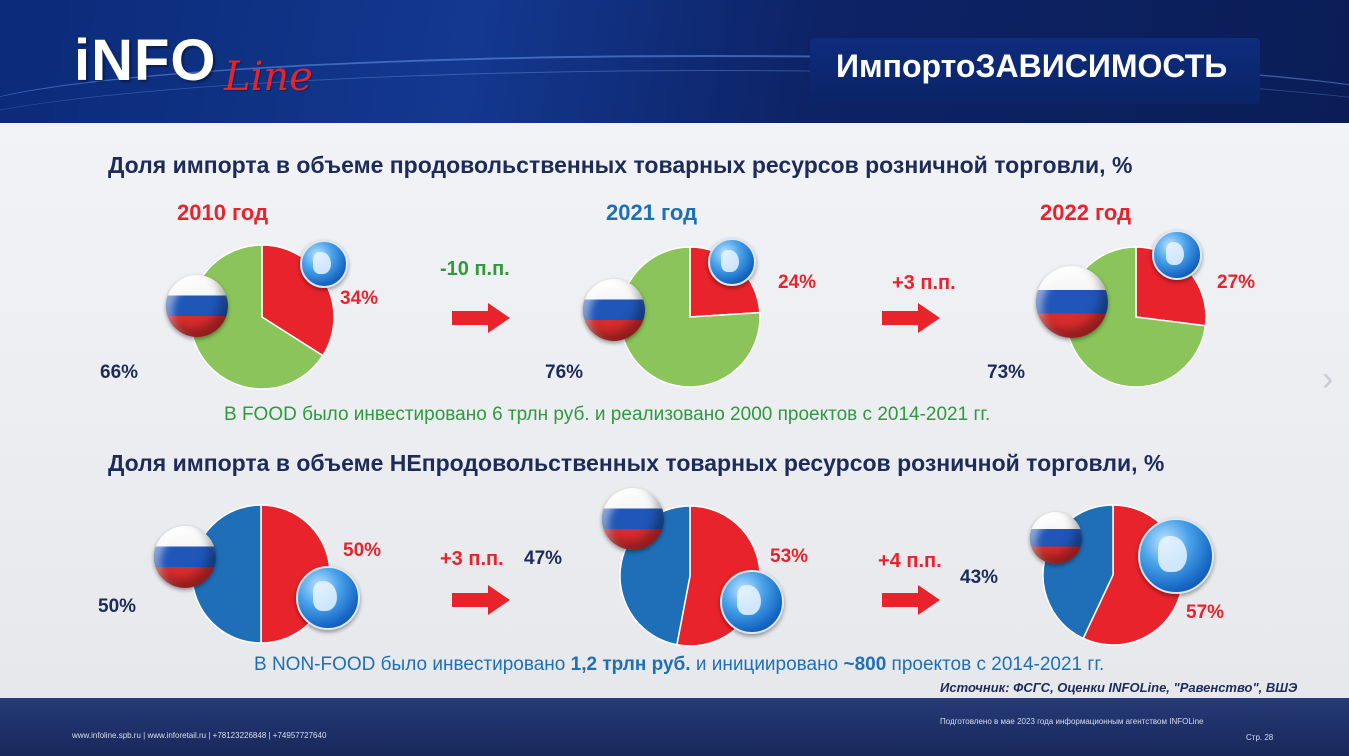 This screenshot has height=756, width=1349. What do you see at coordinates (979, 577) in the screenshot?
I see `nonfood-domestic-3: 43%` at bounding box center [979, 577].